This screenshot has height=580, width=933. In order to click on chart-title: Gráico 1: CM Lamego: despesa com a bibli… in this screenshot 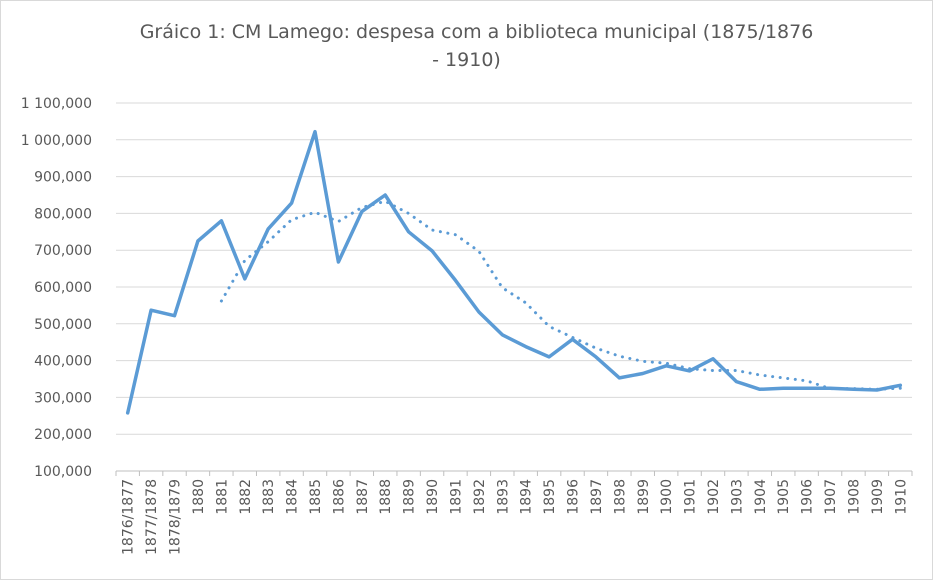, I will do `click(466, 46)`.